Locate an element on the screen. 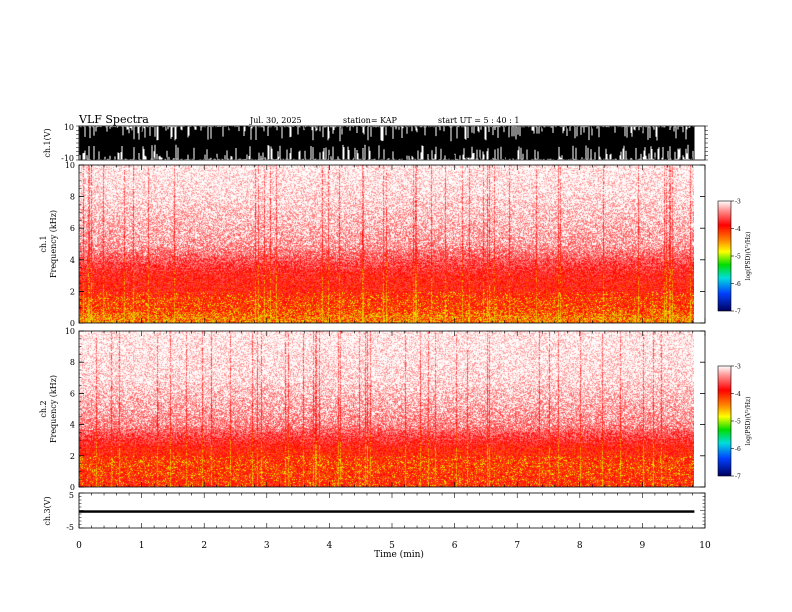 The image size is (792, 612). ch2-spectrogram-ytick-label-4: 4 is located at coordinates (72, 425).